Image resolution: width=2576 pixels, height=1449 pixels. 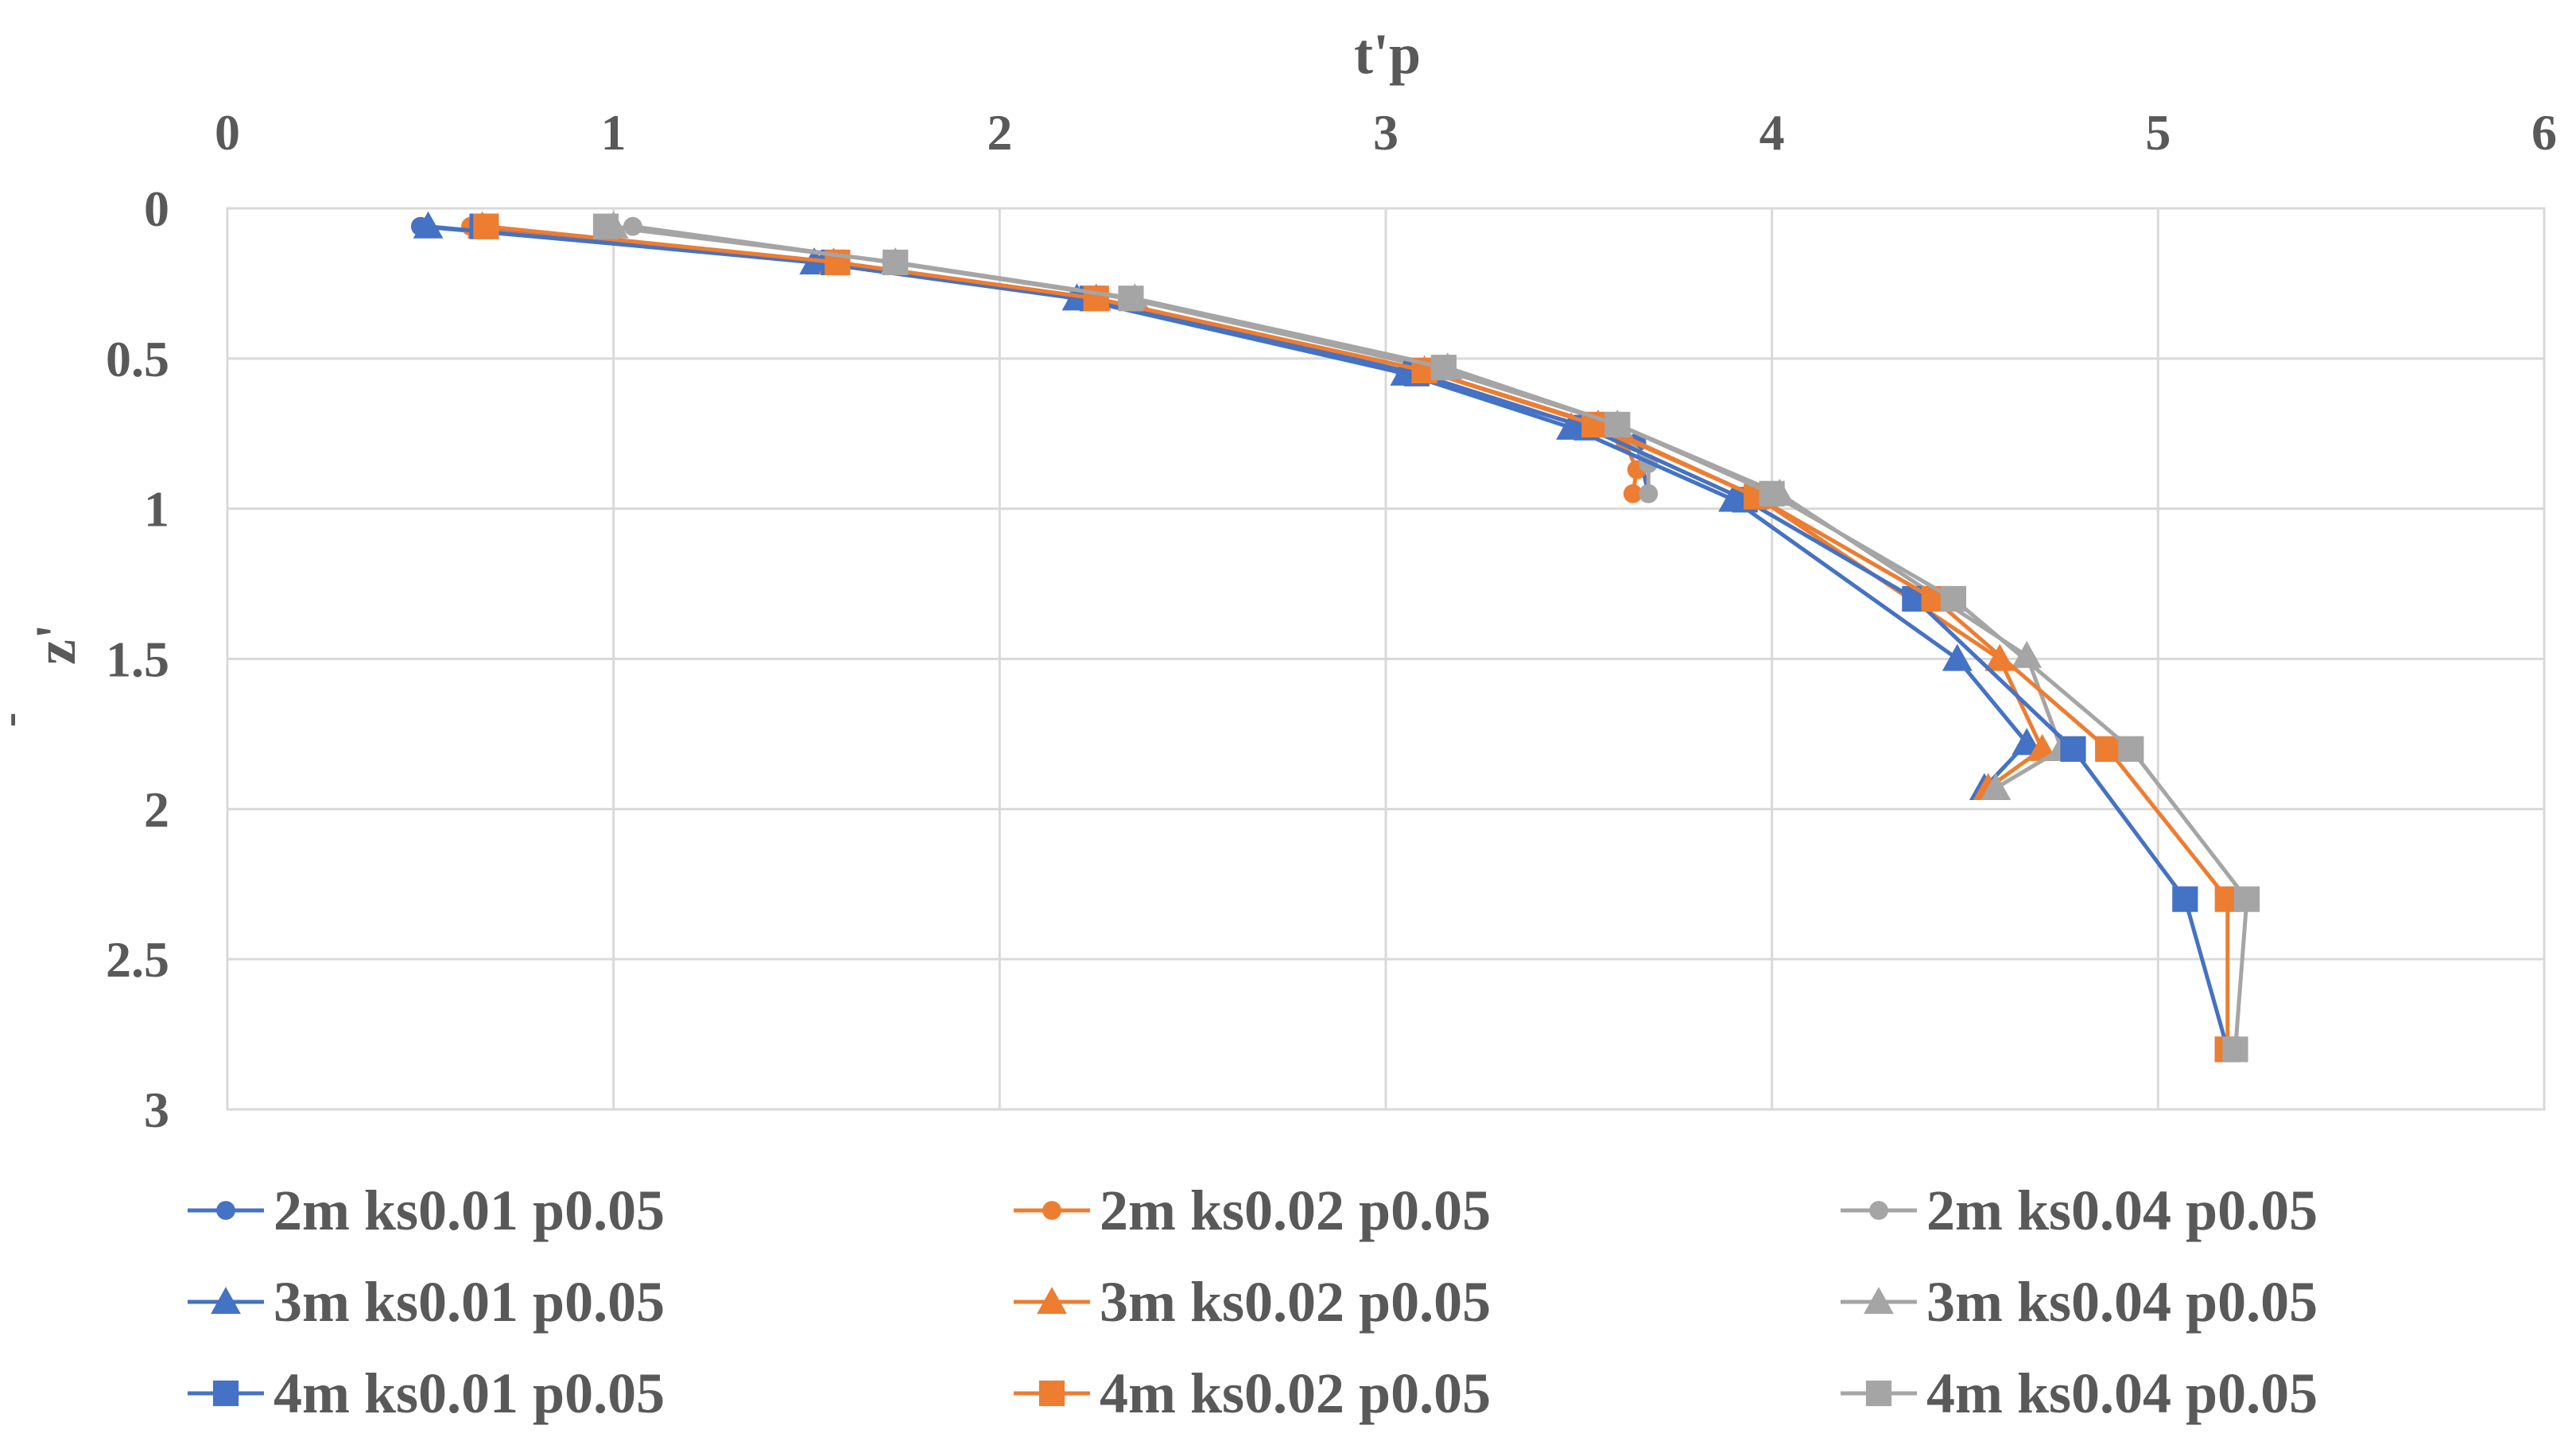 What do you see at coordinates (17, 720) in the screenshot?
I see `y-axis-title-prefix: -` at bounding box center [17, 720].